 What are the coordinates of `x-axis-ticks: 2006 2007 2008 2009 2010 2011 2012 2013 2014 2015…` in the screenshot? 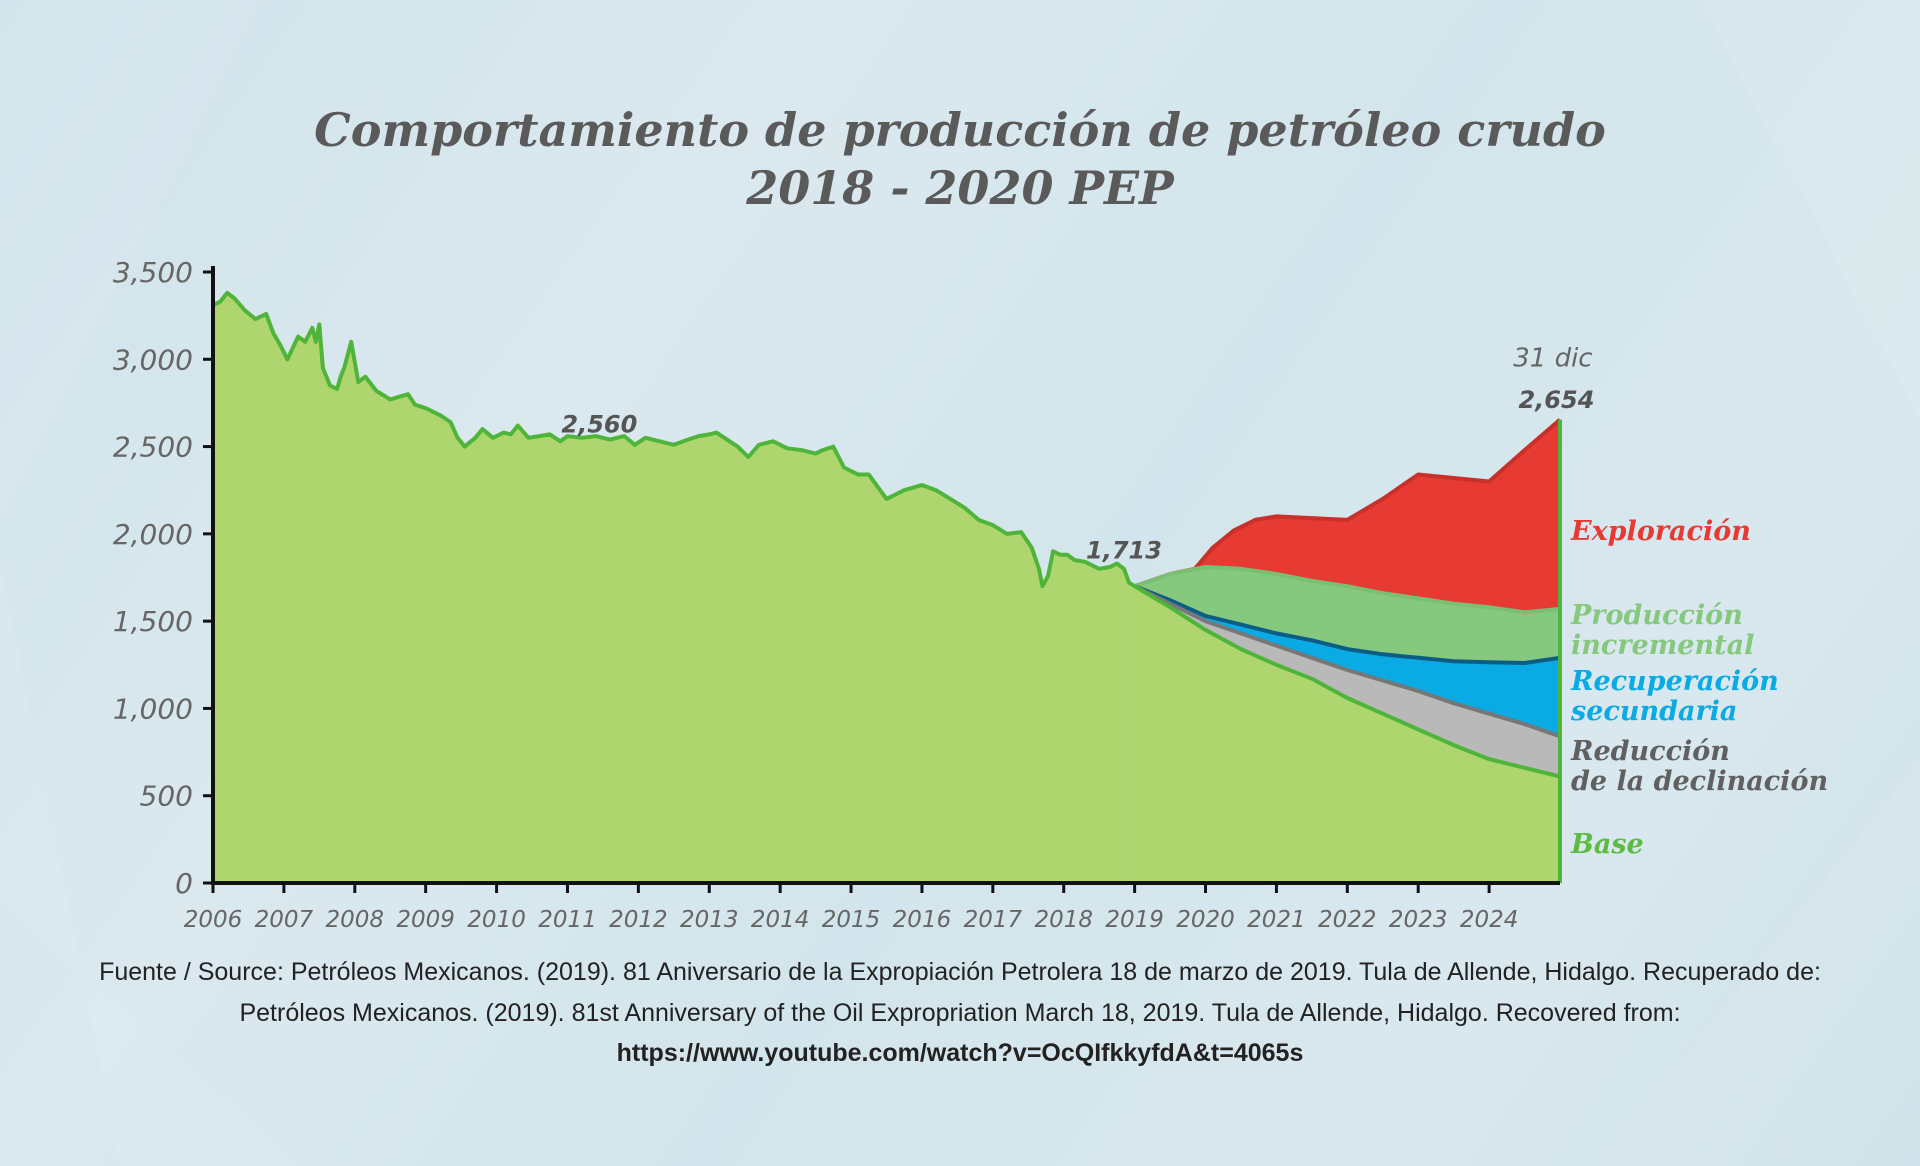 It's located at (851, 908).